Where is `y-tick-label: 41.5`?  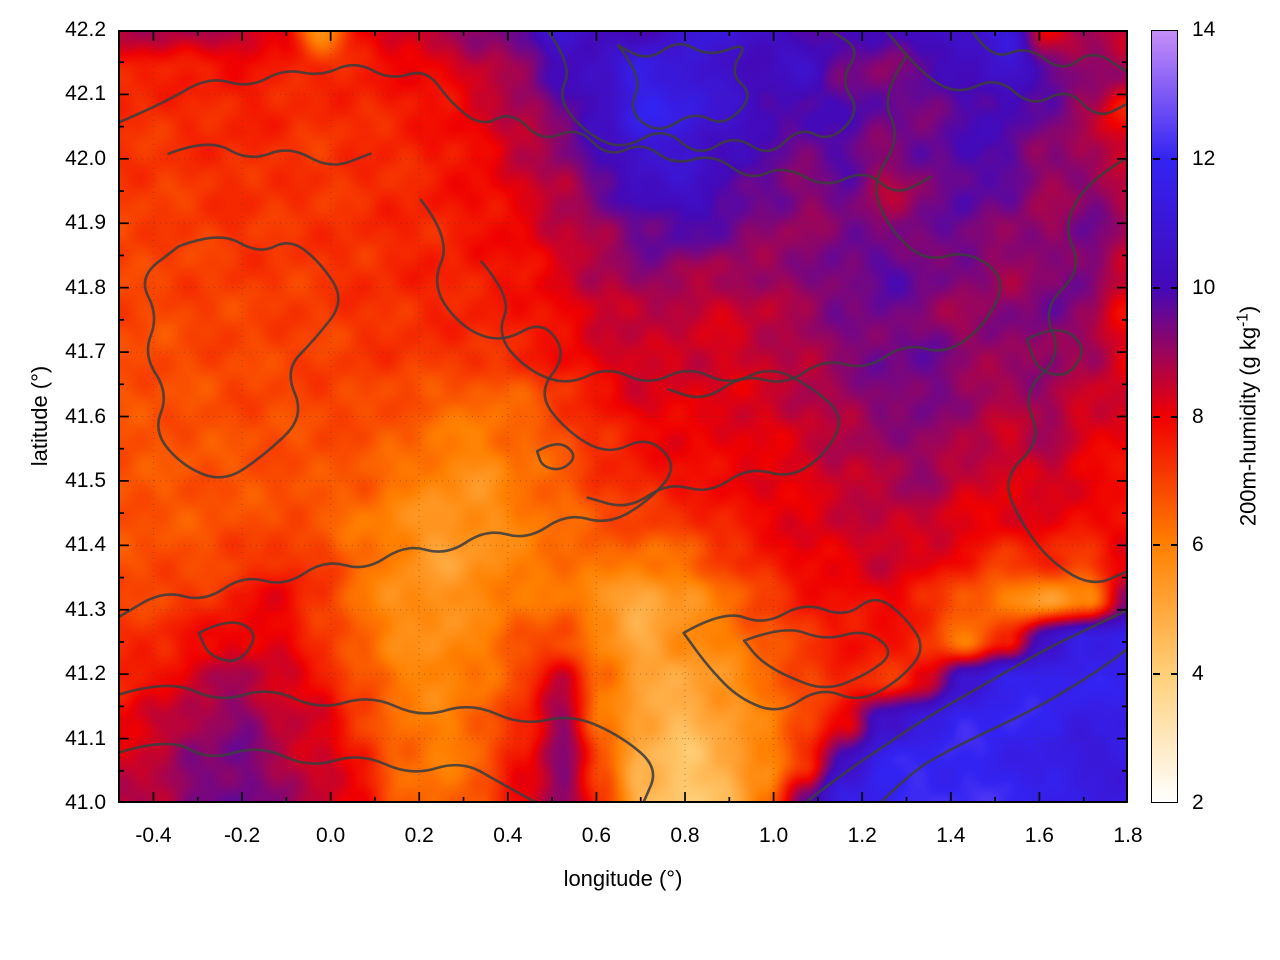
y-tick-label: 41.5 is located at coordinates (85, 480).